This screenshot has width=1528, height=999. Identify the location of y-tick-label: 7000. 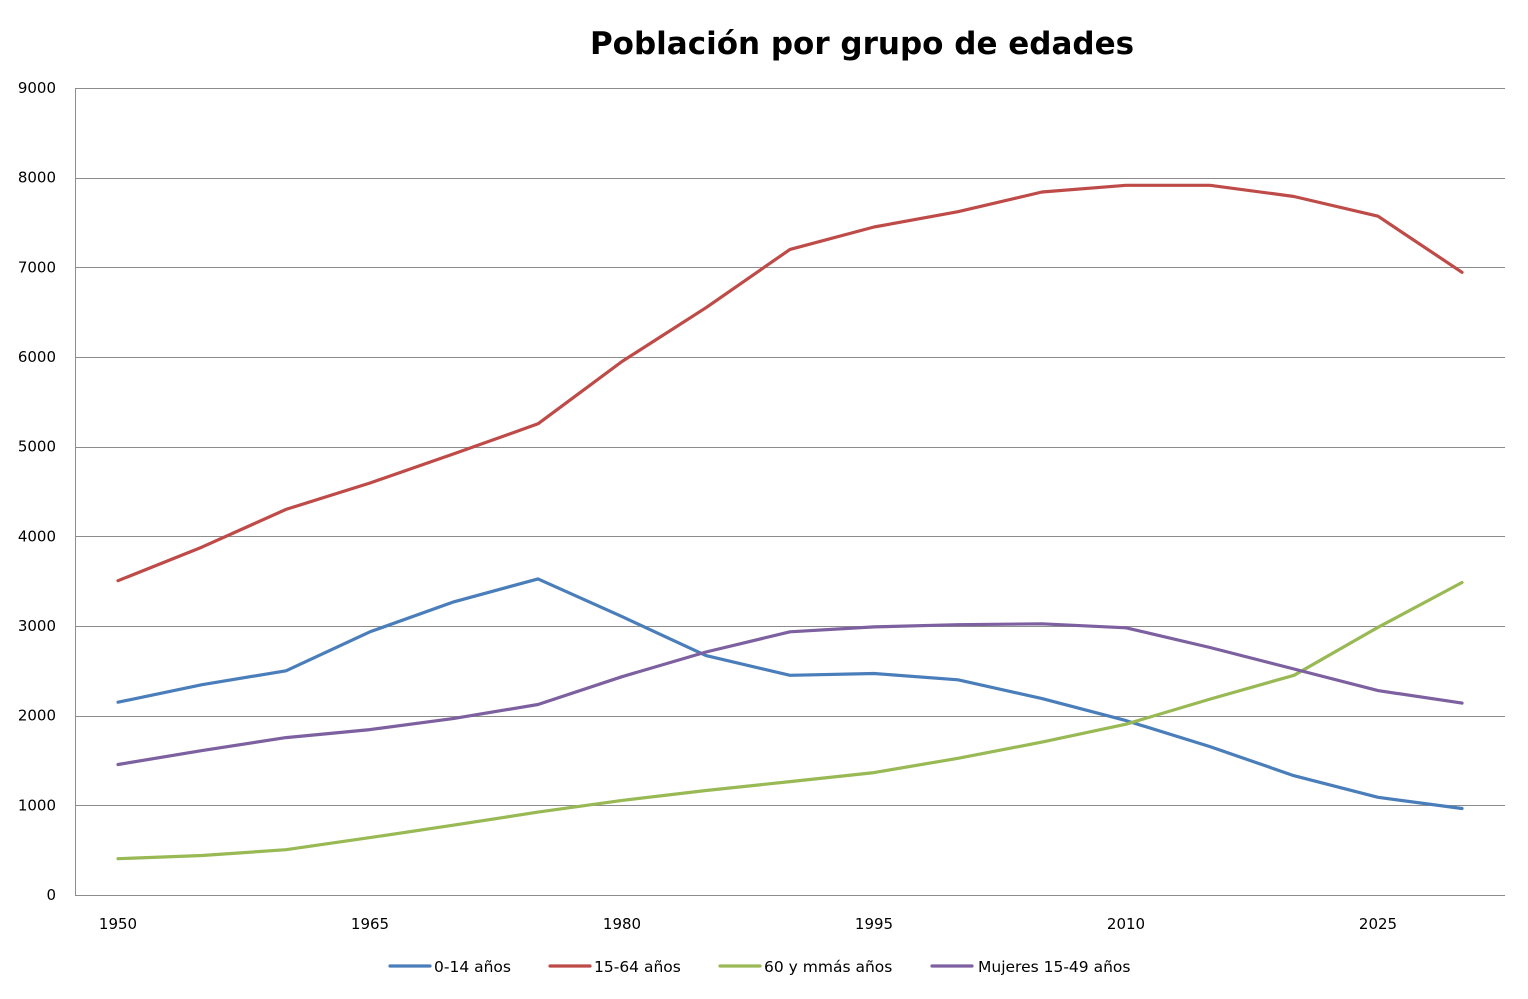
(37, 267).